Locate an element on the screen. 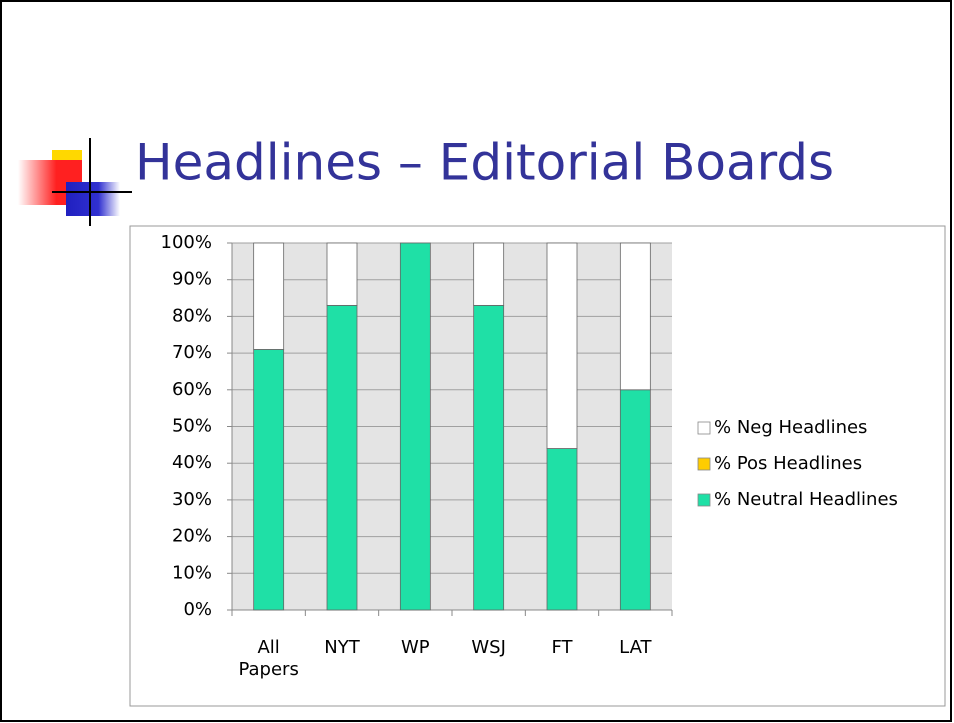 This screenshot has height=723, width=954. y-tick-label: 50% is located at coordinates (192, 426).